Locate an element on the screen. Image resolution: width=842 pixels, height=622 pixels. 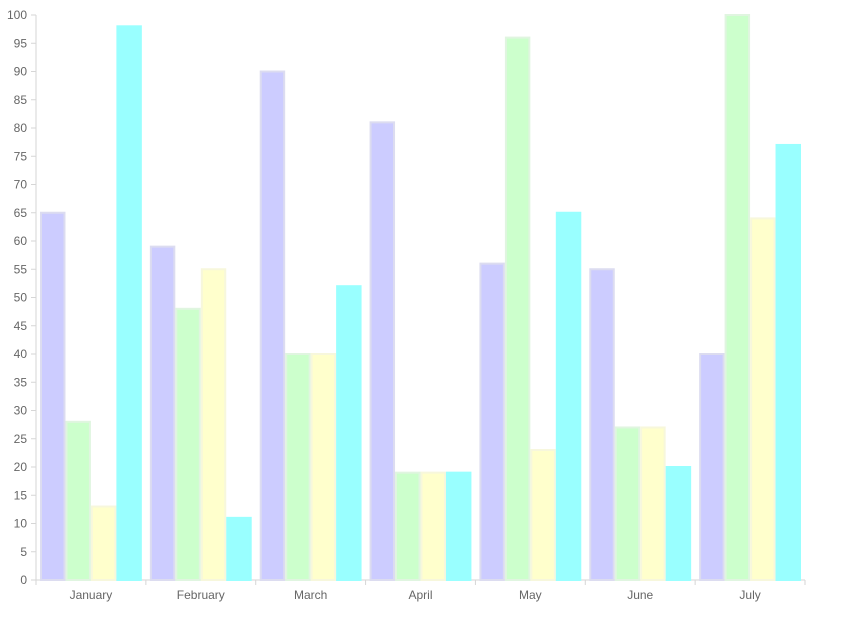
y-tick-label: 95 is located at coordinates (21, 43).